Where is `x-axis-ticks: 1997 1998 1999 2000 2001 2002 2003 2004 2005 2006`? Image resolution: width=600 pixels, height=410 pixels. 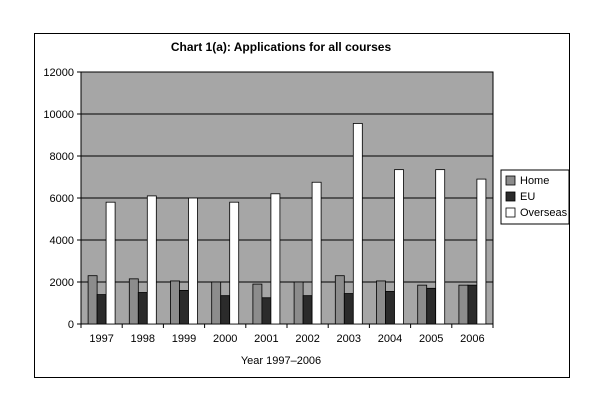 x-axis-ticks: 1997 1998 1999 2000 2001 2002 2003 2004 2005 2006 is located at coordinates (287, 334).